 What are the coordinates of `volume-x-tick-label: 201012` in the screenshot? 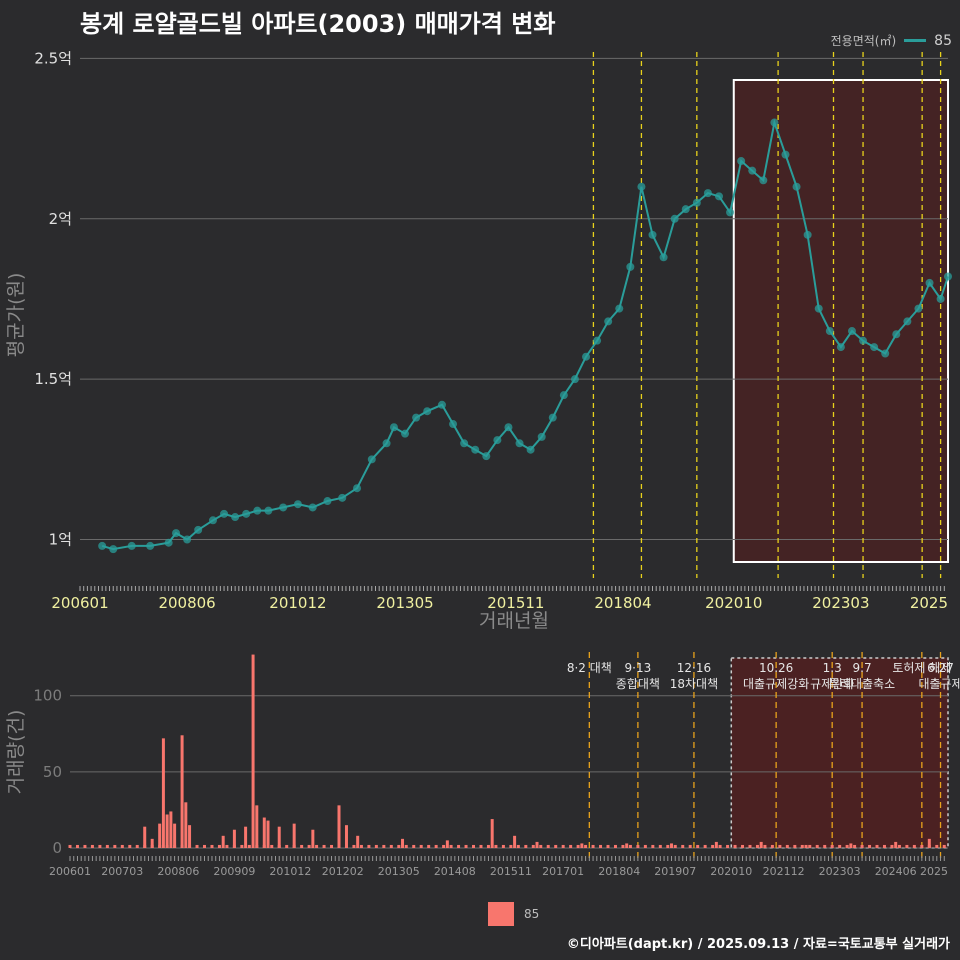 It's located at (290, 871).